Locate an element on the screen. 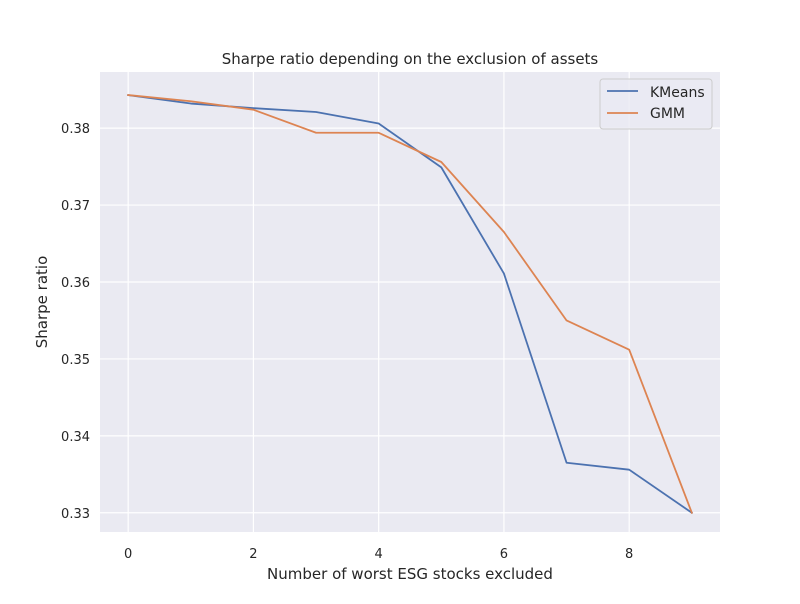  x-tick-label: 4 is located at coordinates (379, 554).